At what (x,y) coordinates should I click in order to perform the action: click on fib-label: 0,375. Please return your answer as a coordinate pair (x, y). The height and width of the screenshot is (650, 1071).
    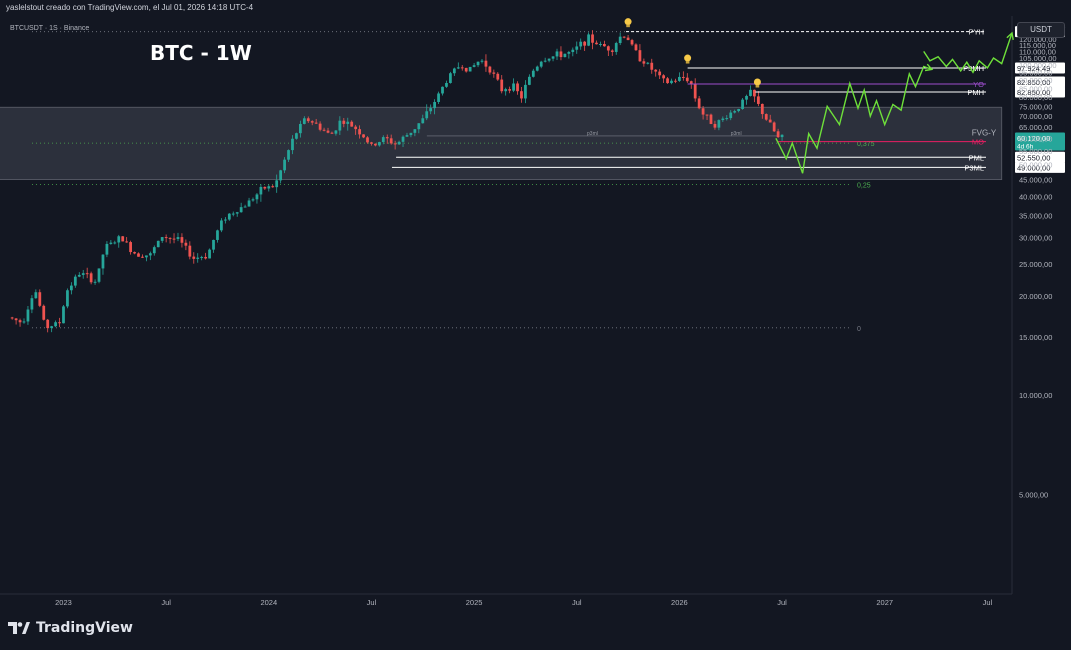
    Looking at the image, I should click on (866, 144).